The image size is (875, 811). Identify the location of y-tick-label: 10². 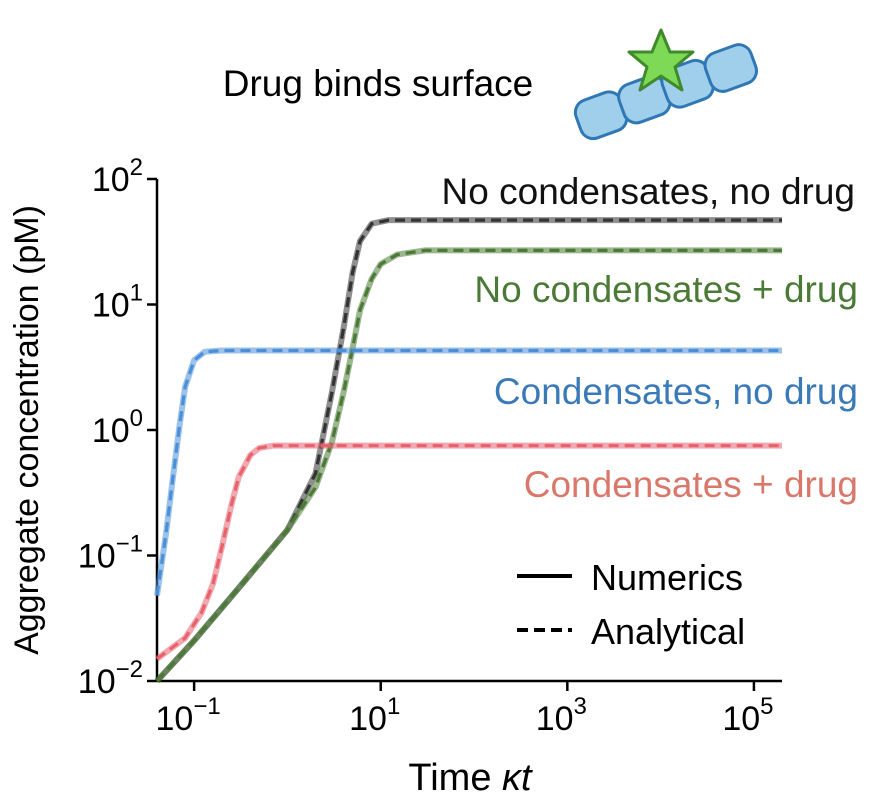
(117, 176).